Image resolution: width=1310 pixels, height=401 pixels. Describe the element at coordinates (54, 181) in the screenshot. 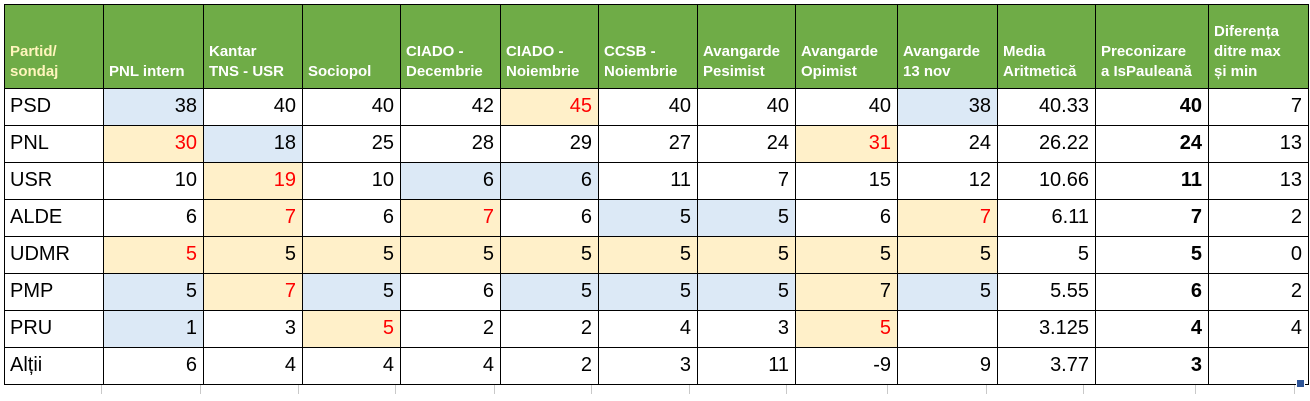

I see `party-cell: USR` at that location.